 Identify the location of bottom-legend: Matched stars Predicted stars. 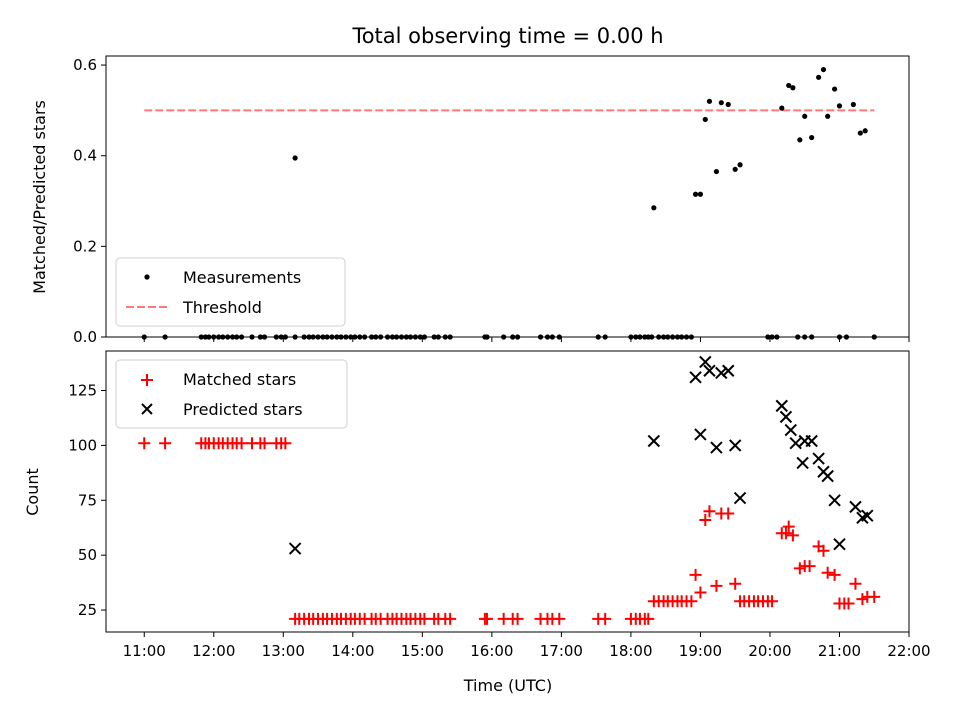
(231, 394).